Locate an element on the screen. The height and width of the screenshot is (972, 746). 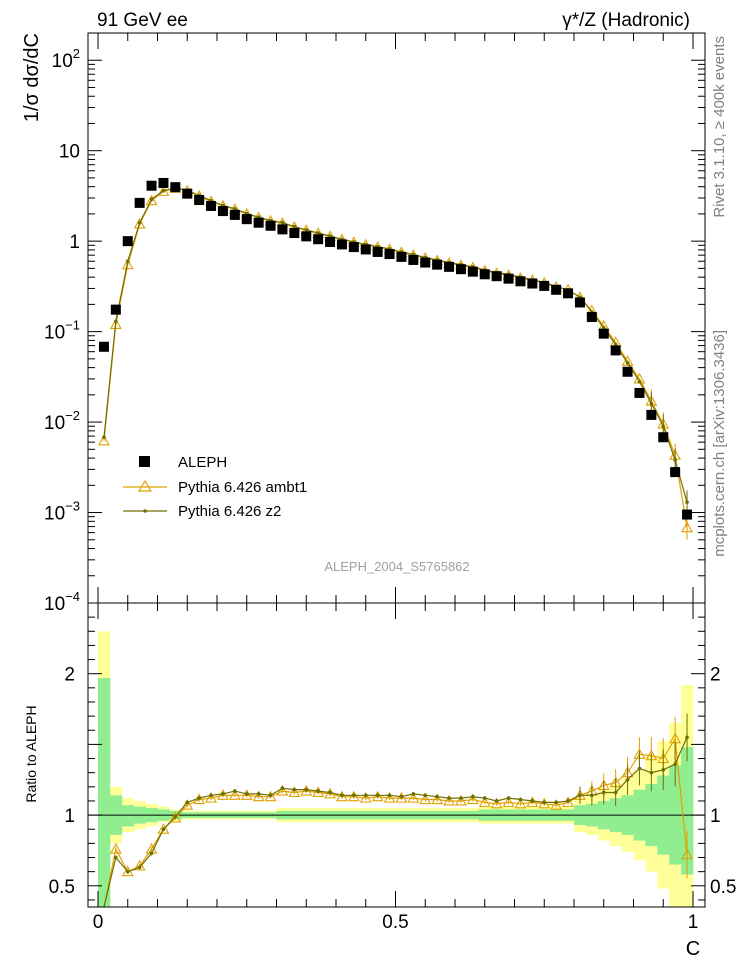
legend-label-aleph: ALEPH is located at coordinates (202, 462).